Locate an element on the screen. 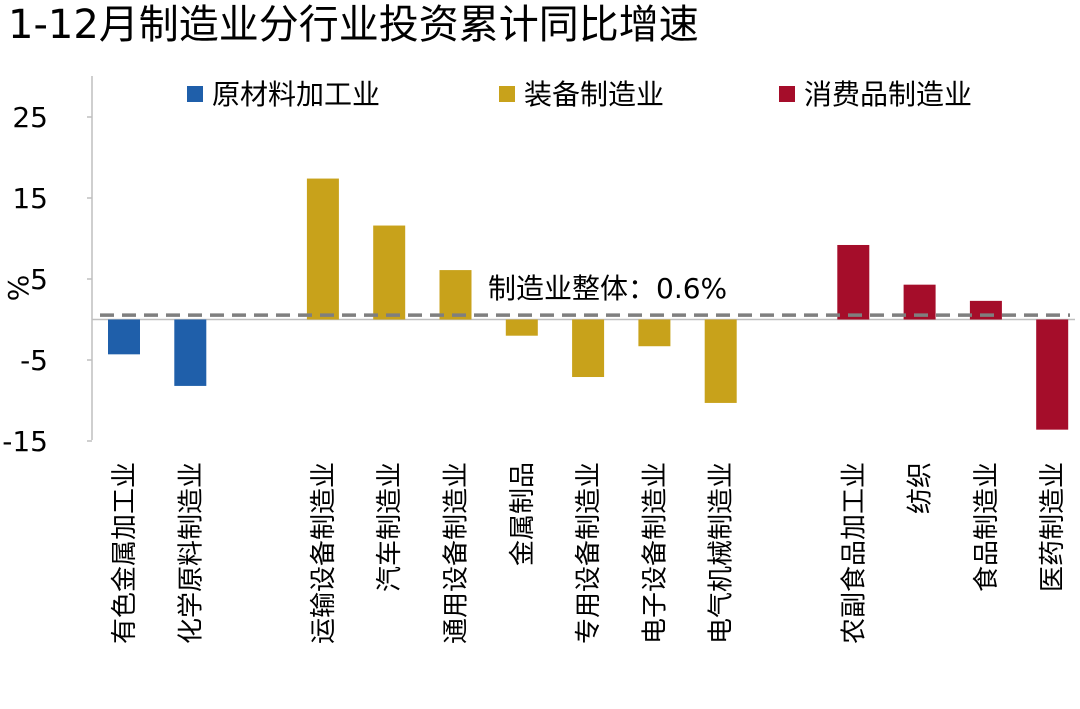  chart-title: 1-12月制造业分行业投资累计同比增速 is located at coordinates (353, 25).